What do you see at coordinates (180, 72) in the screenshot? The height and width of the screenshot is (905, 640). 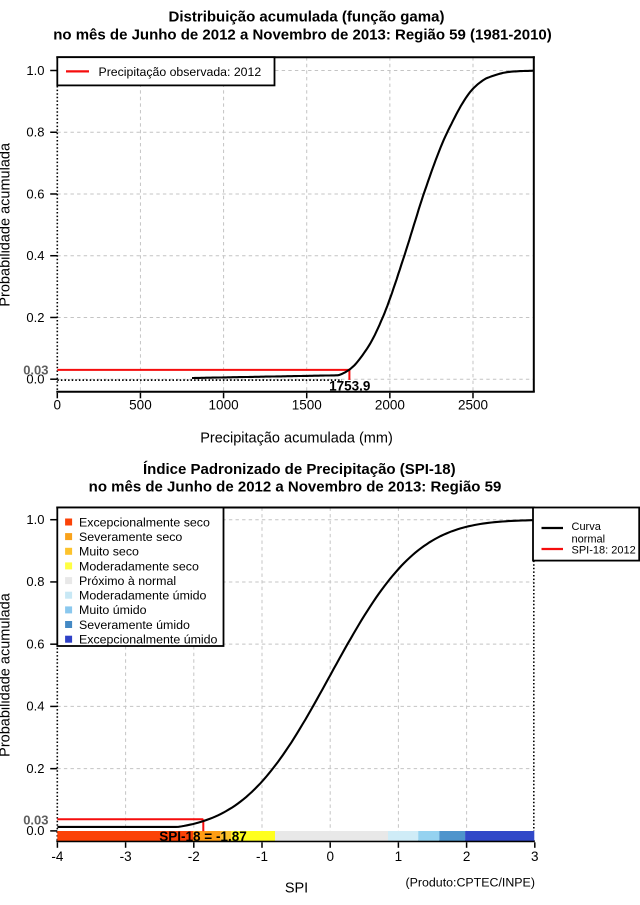 I see `svg-text: Precipitação observada: 2012` at bounding box center [180, 72].